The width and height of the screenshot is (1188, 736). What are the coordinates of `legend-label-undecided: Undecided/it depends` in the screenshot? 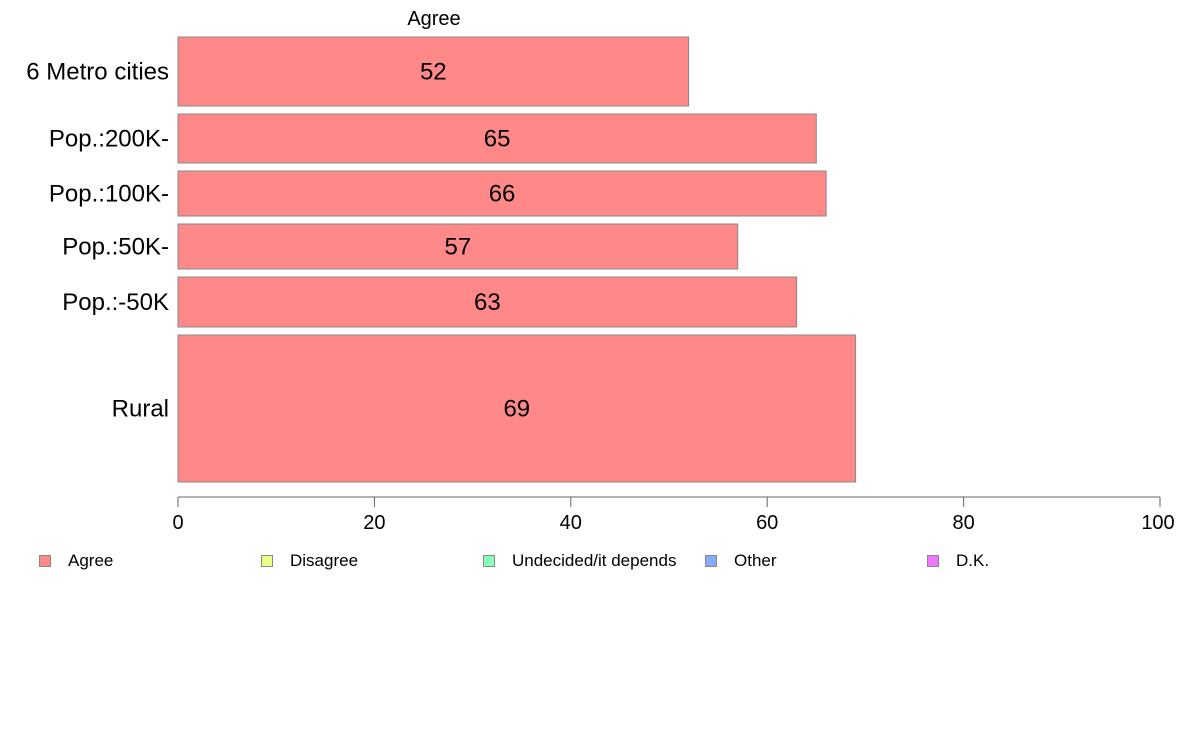 It's located at (594, 560).